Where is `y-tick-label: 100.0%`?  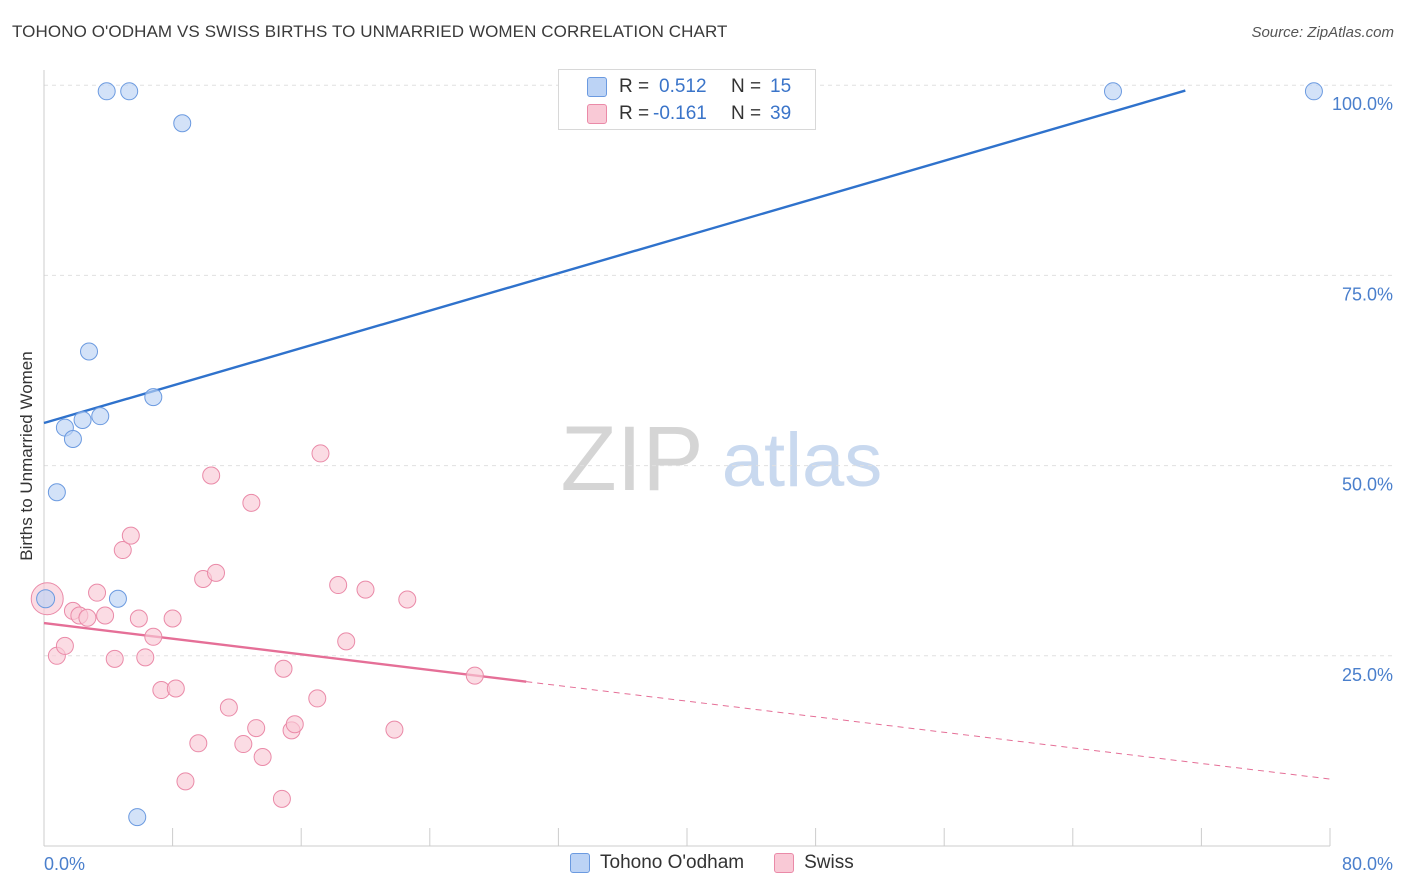 y-tick-label: 100.0% is located at coordinates (1362, 104).